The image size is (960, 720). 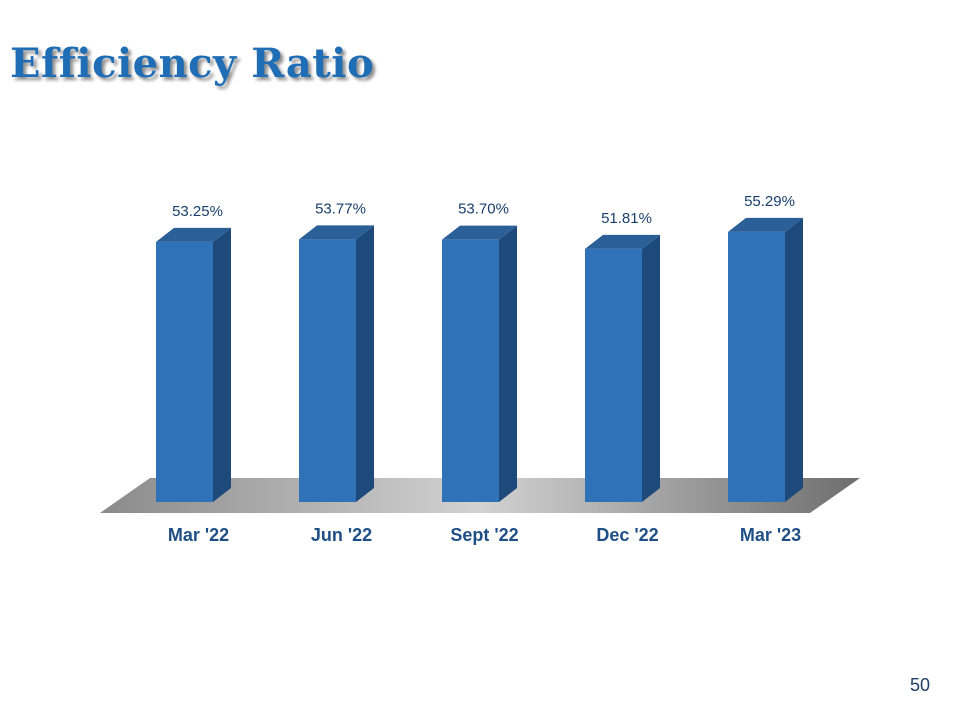 I want to click on chart-value-labels: 53.25% 53.77% 53.70% 51.81% 55.29%, so click(x=483, y=210).